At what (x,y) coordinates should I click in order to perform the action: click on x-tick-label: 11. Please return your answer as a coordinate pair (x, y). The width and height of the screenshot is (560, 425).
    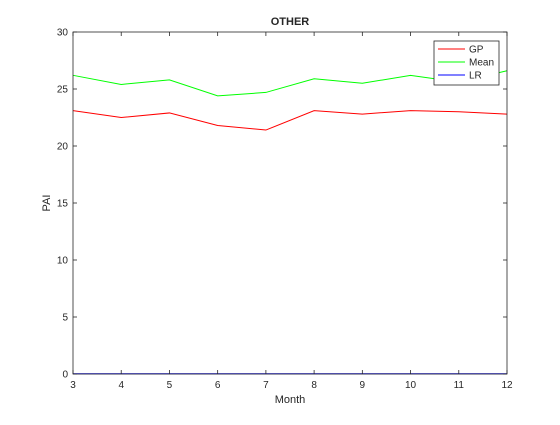
    Looking at the image, I should click on (459, 385).